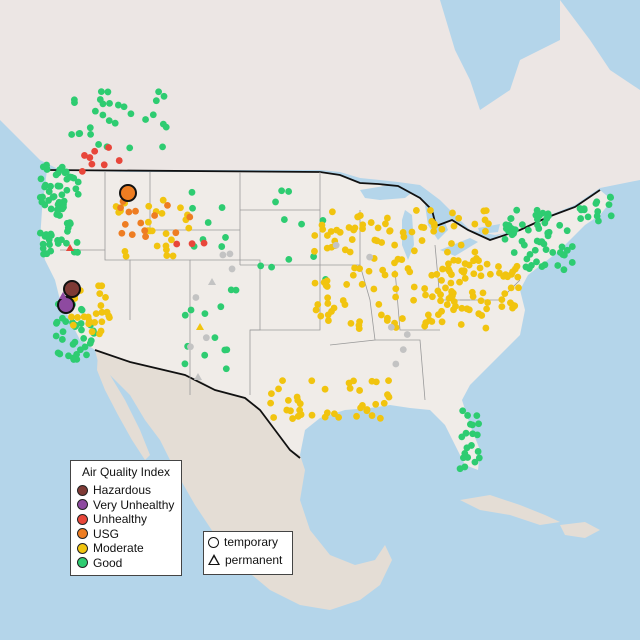  Describe the element at coordinates (126, 548) in the screenshot. I see `legend-item-moderate: Moderate` at that location.